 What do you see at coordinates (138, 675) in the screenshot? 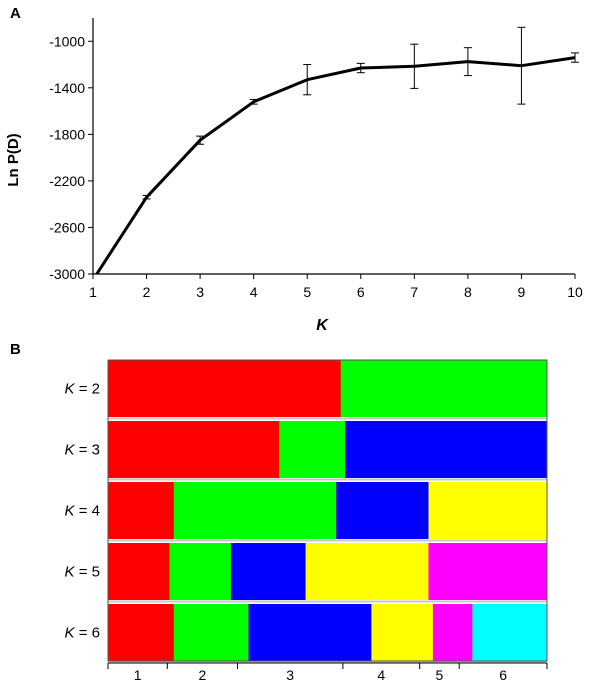
I see `group-label: 1` at bounding box center [138, 675].